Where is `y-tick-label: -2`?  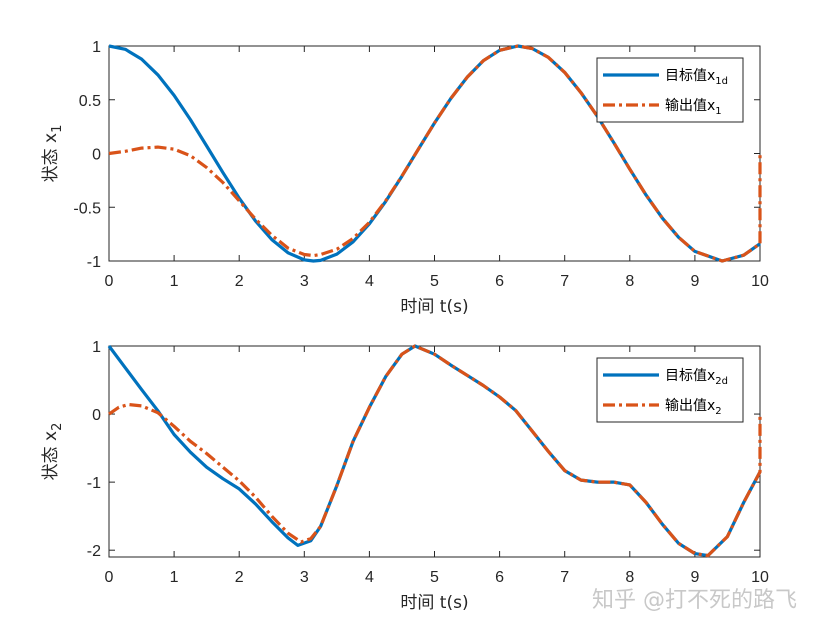 y-tick-label: -2 is located at coordinates (94, 551).